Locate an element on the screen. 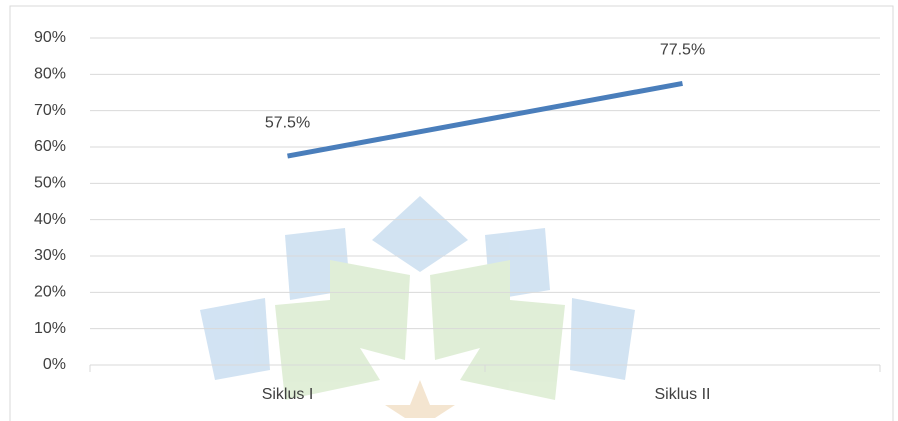  data-label: 77.5% is located at coordinates (682, 50).